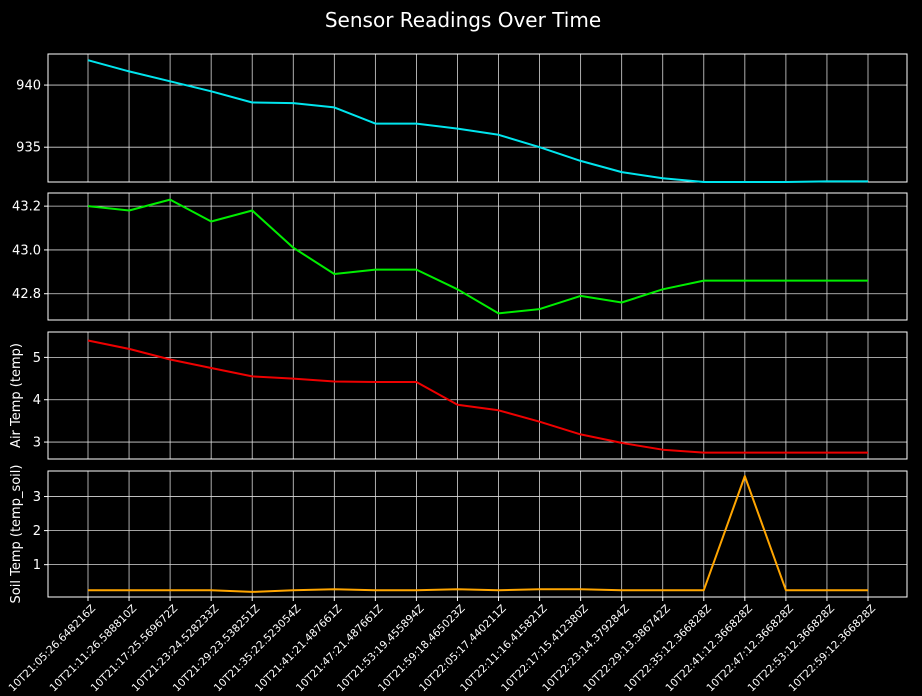 The width and height of the screenshot is (922, 696). I want to click on y-tick-label: 935, so click(28, 148).